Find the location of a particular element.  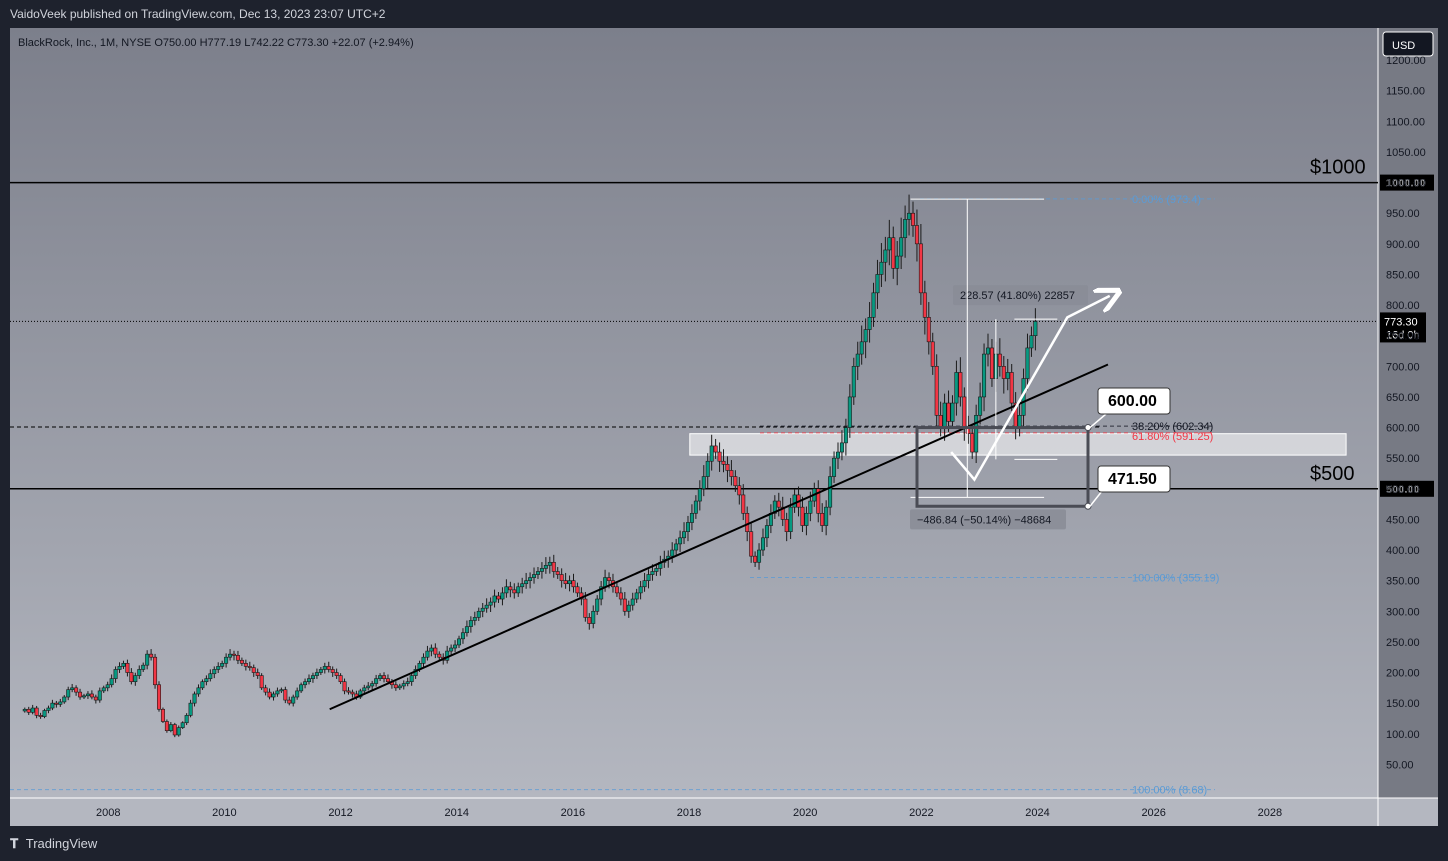

currency-button: USD is located at coordinates (1408, 44).